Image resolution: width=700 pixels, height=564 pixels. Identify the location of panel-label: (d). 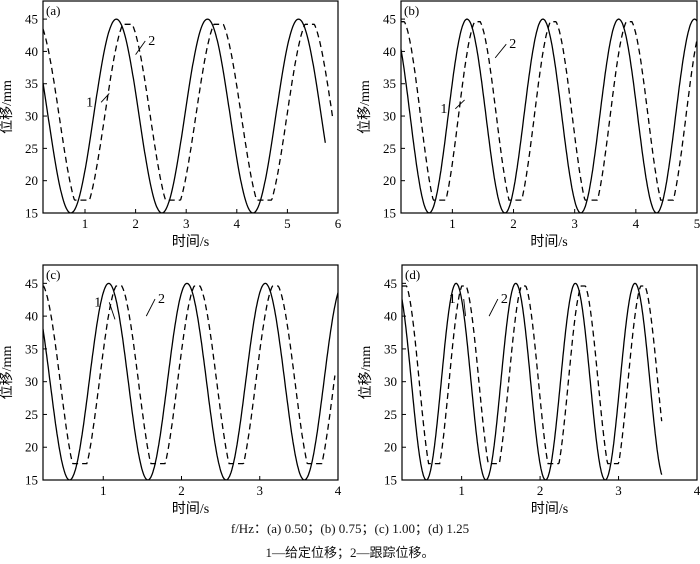
(412, 274).